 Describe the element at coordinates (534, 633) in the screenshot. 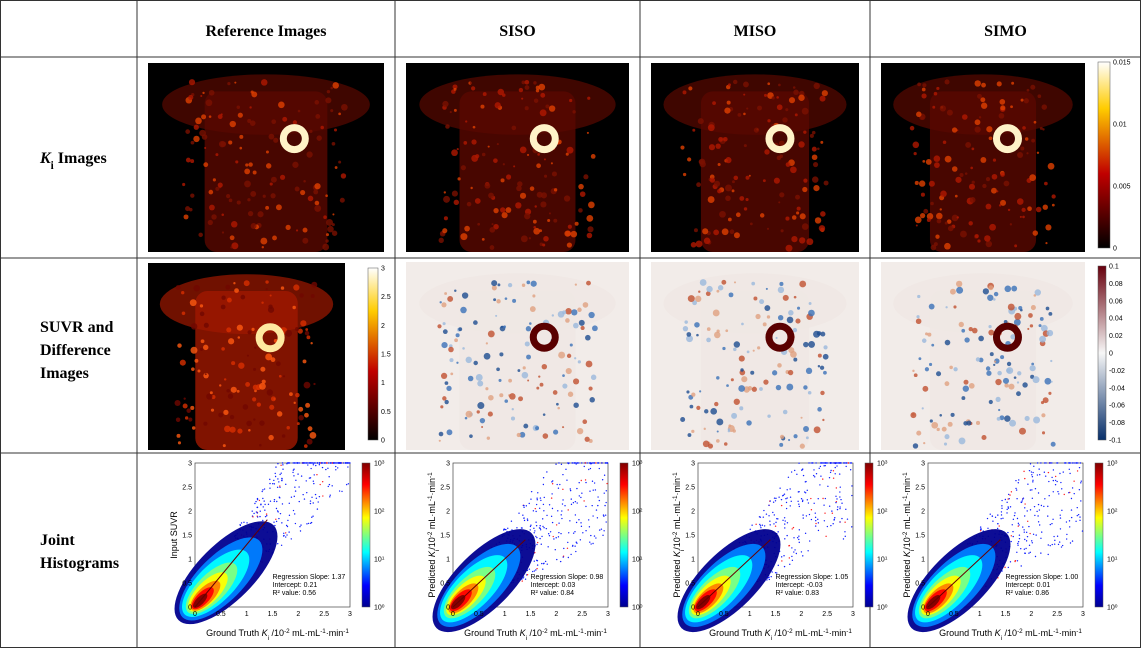

I see `text-segment: /10` at that location.